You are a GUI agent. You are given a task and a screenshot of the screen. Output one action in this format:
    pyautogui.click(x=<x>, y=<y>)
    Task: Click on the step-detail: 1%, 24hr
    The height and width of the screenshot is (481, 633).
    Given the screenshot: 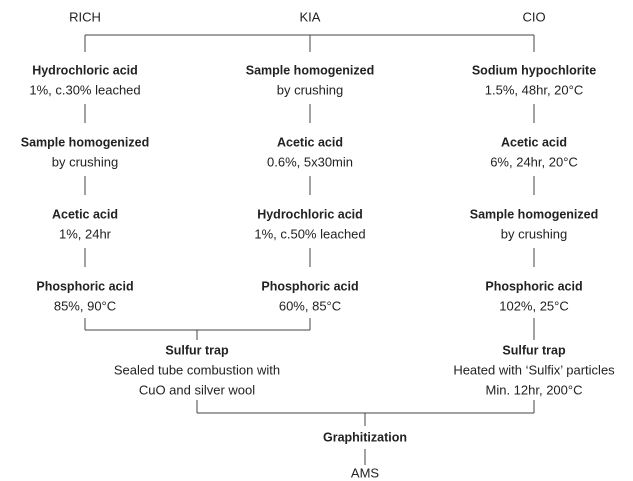 What is the action you would take?
    pyautogui.click(x=85, y=233)
    